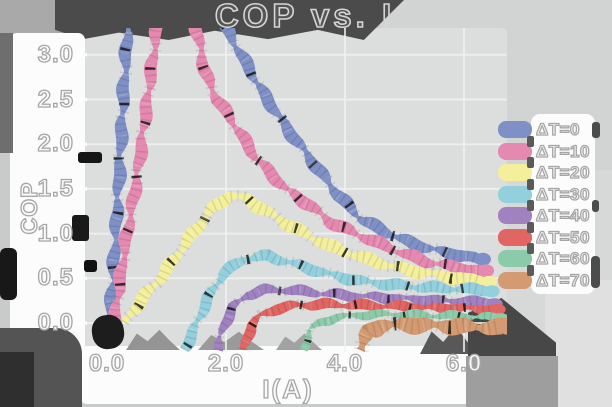 The height and width of the screenshot is (407, 612). I want to click on legend-box, so click(563, 204).